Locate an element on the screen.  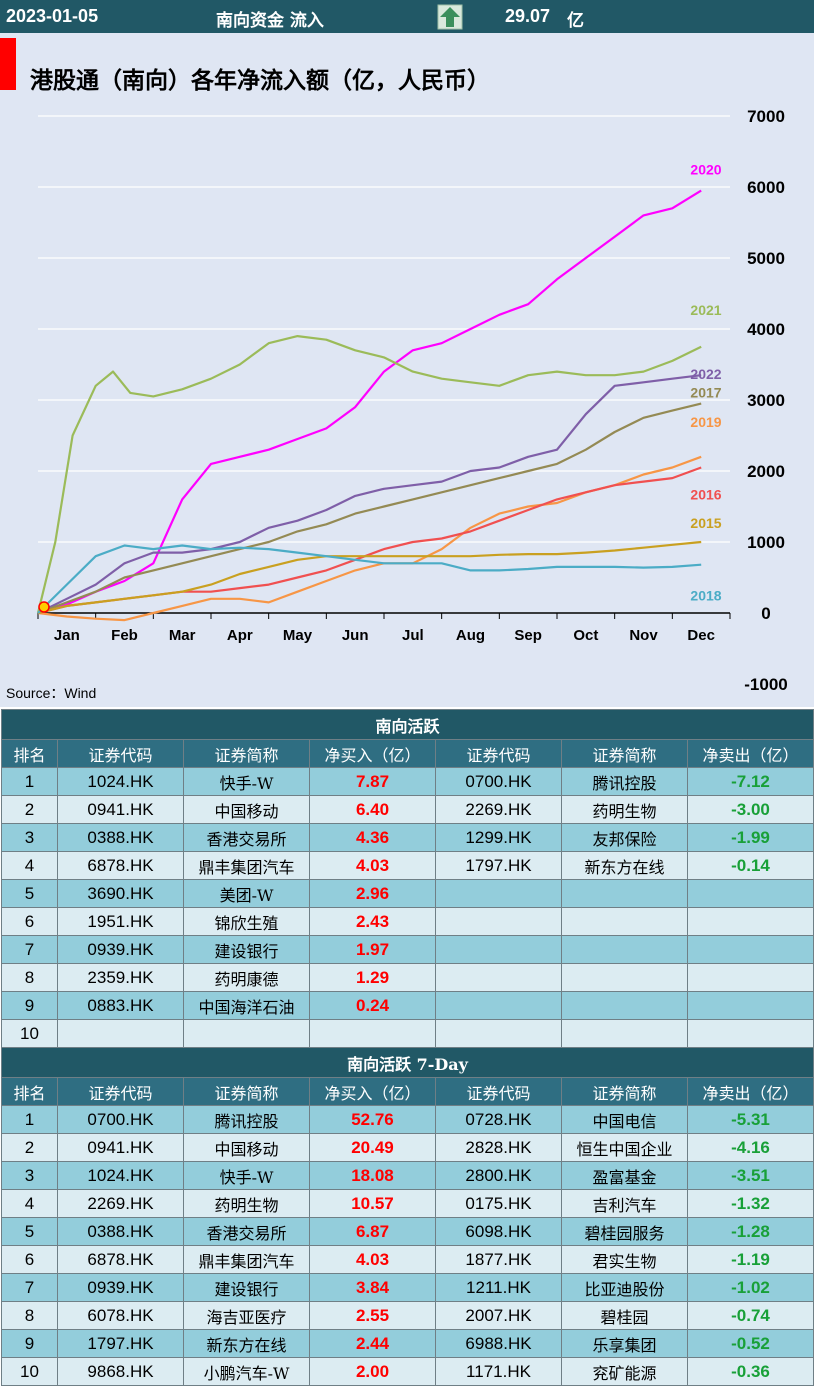
table-row: 1 1024.HK 快手-W 7.87 0700.HK 腾讯控股 -7.12 is located at coordinates (407, 781).